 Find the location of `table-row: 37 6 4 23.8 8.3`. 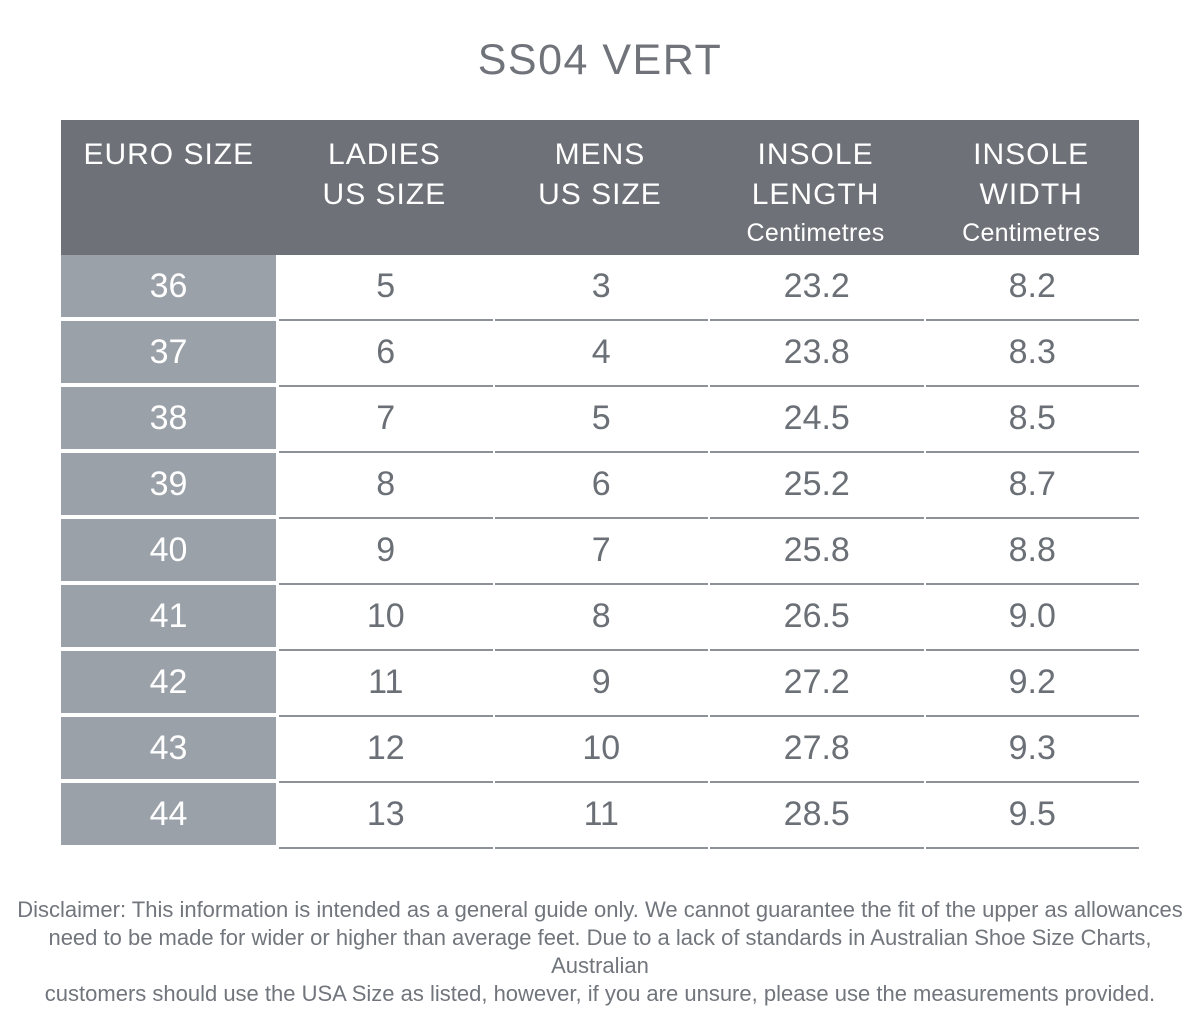

table-row: 37 6 4 23.8 8.3 is located at coordinates (600, 354).